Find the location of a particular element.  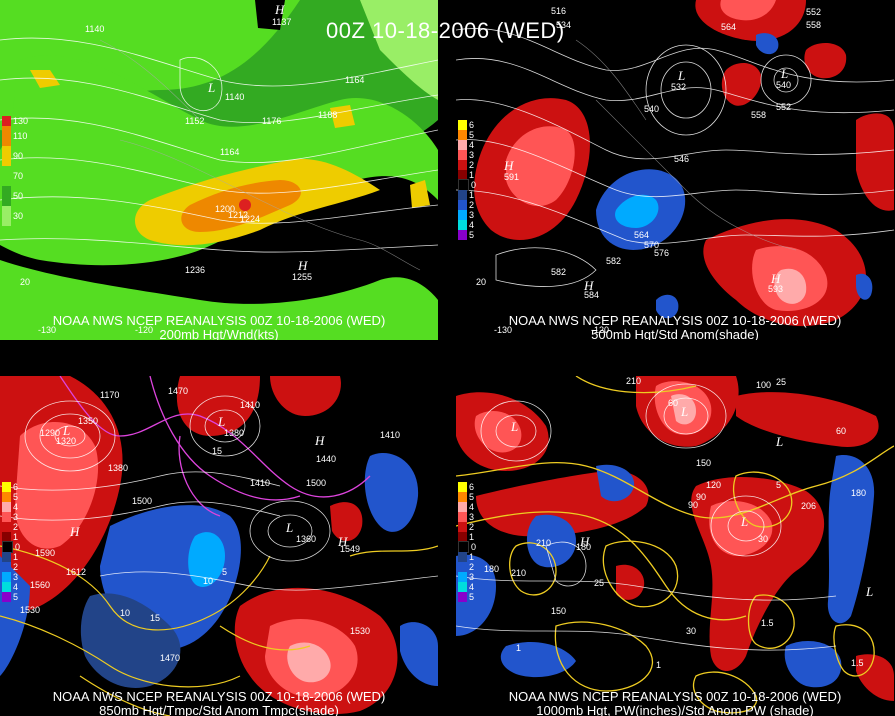

svg-text: 30 is located at coordinates (763, 539).